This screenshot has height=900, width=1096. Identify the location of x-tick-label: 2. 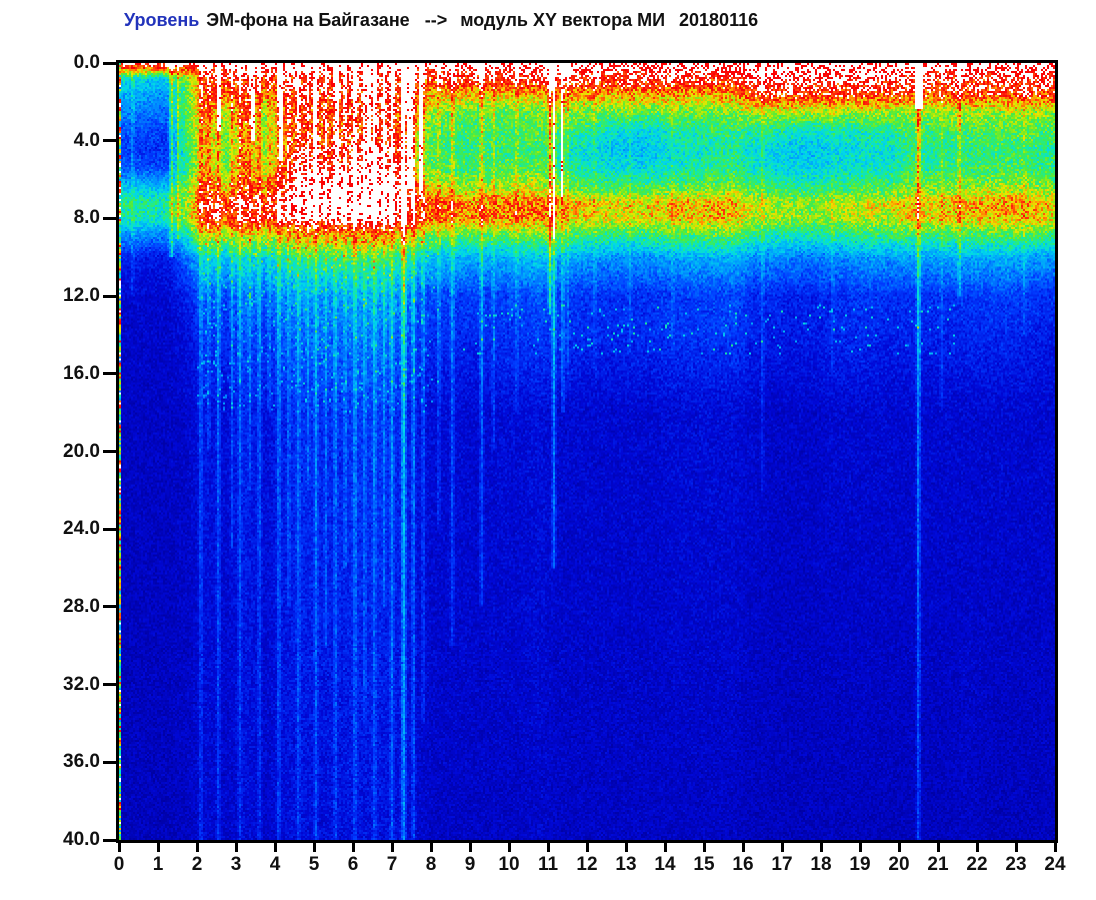
(197, 864).